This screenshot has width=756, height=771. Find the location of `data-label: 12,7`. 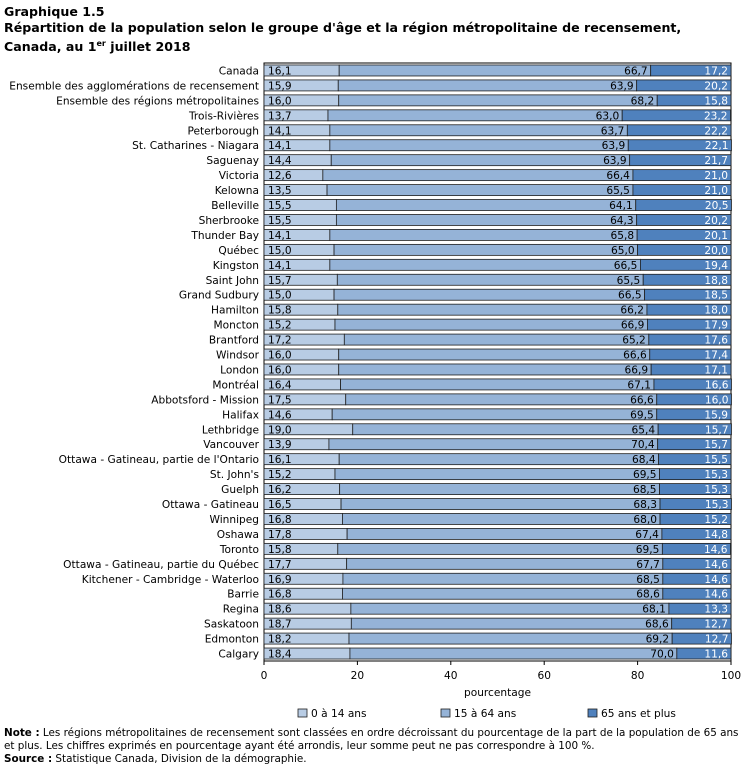

data-label: 12,7 is located at coordinates (716, 625).